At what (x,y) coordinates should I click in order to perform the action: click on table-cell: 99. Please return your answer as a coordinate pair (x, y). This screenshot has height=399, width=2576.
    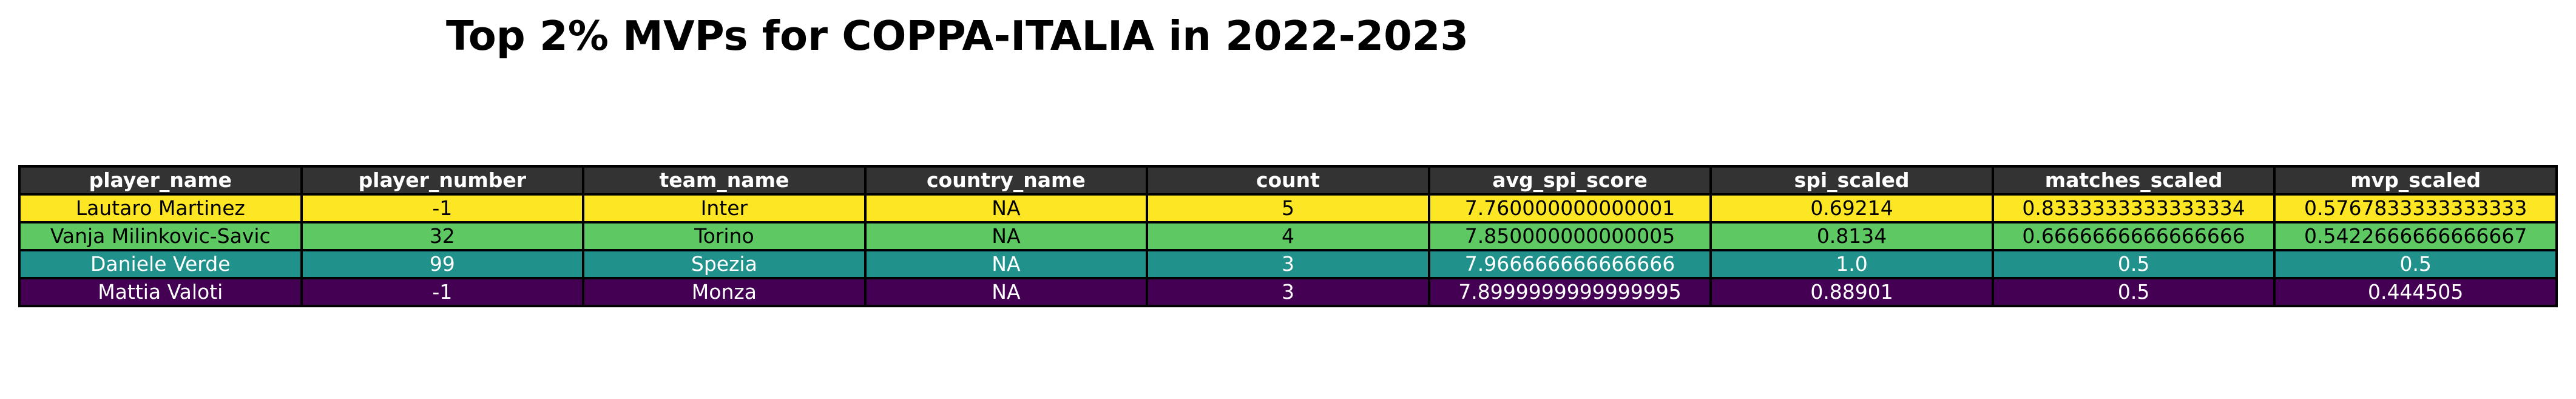
    Looking at the image, I should click on (442, 264).